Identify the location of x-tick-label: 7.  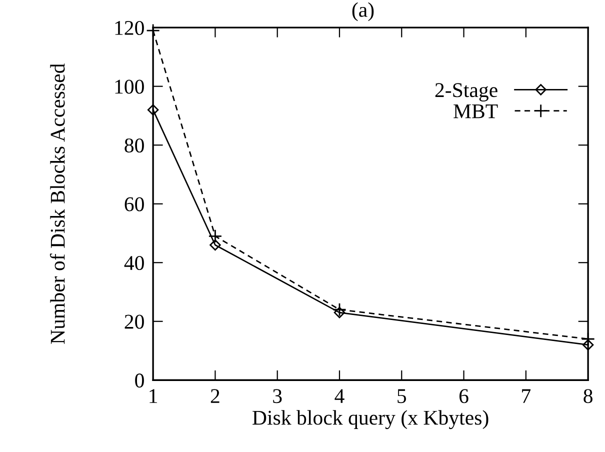
(526, 396).